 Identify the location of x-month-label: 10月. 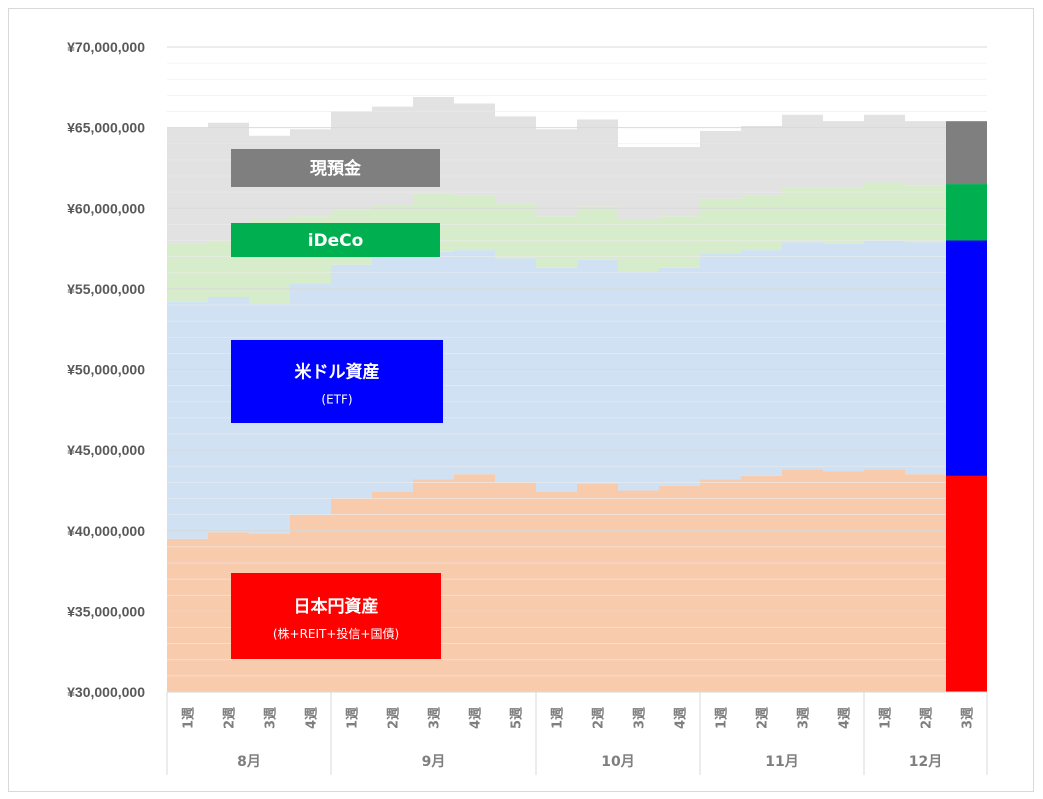
(617, 762).